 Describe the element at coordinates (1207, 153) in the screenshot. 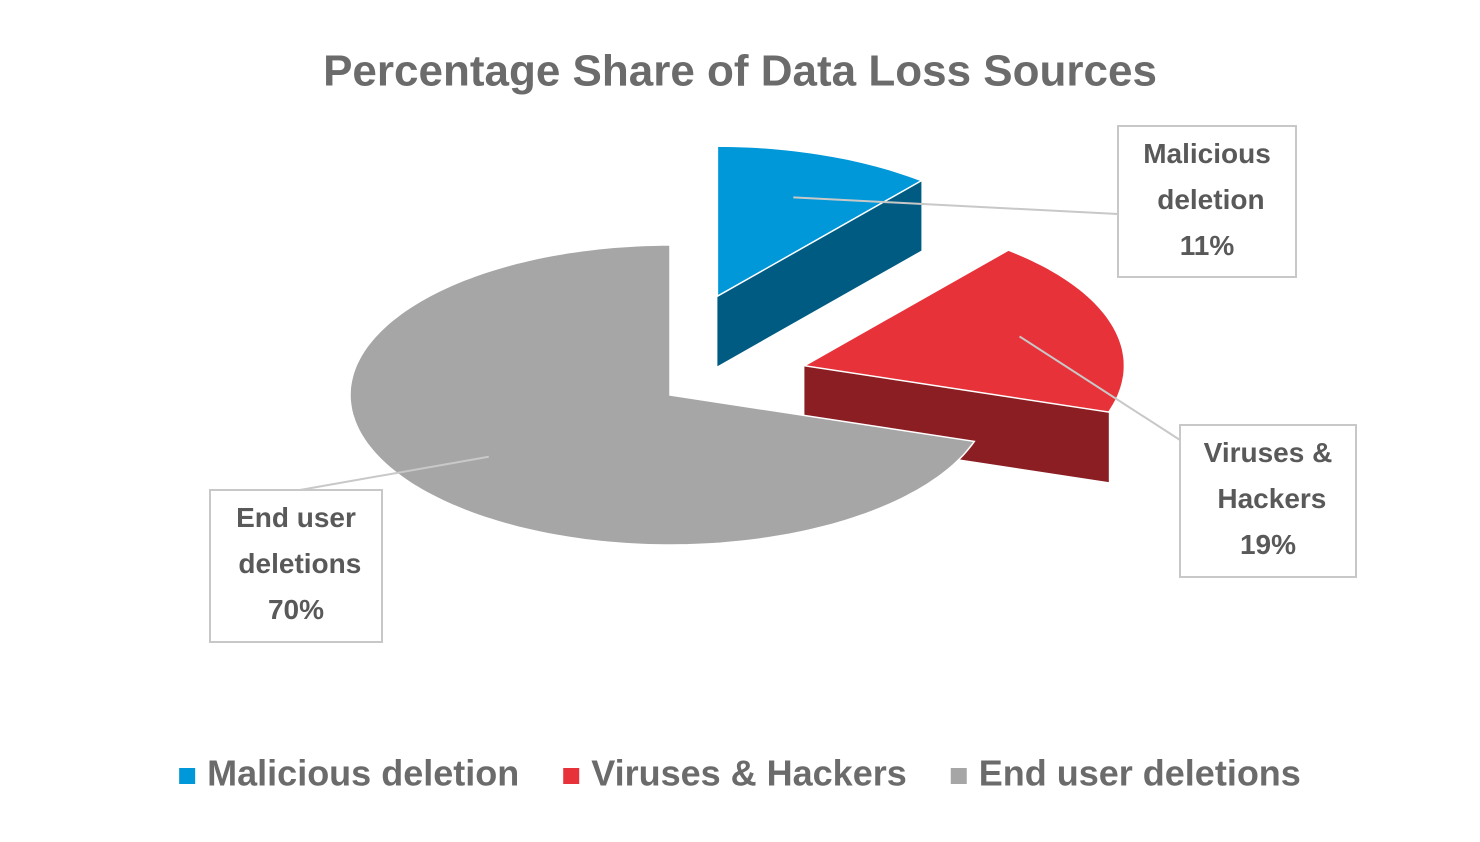

I see `category-line: Malicious` at that location.